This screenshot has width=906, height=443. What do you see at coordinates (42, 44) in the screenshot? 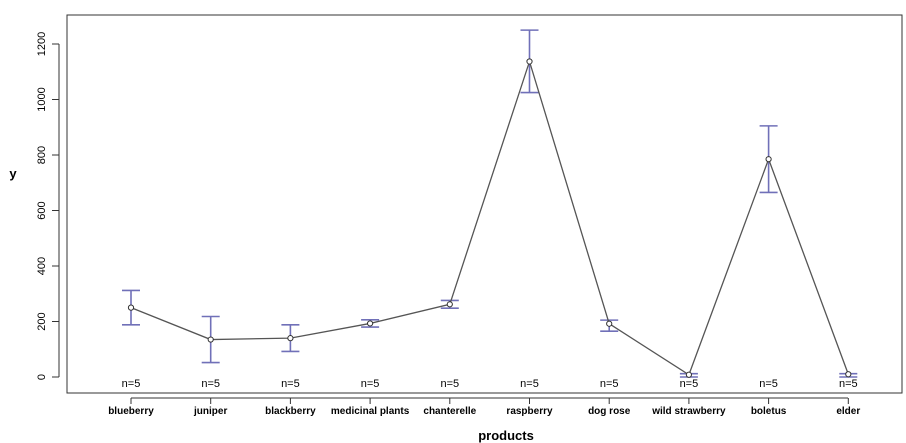
I see `y-tick-label: 1200` at bounding box center [42, 44].